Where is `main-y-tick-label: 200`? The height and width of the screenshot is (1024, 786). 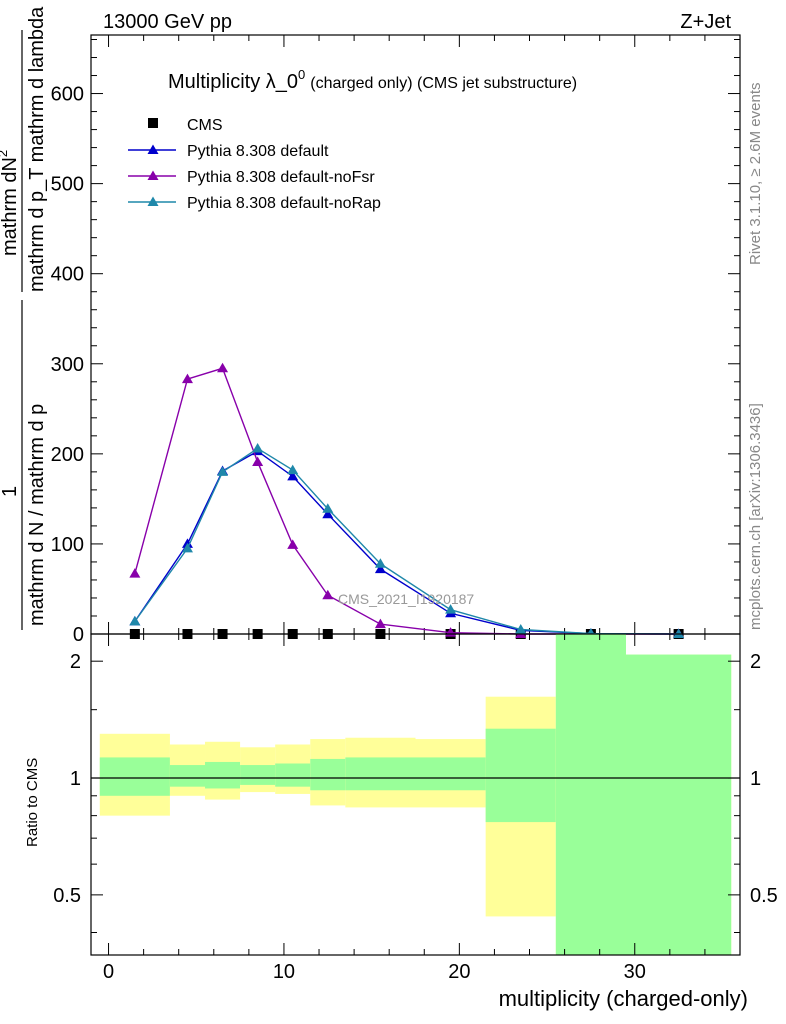
main-y-tick-label: 200 is located at coordinates (67, 455).